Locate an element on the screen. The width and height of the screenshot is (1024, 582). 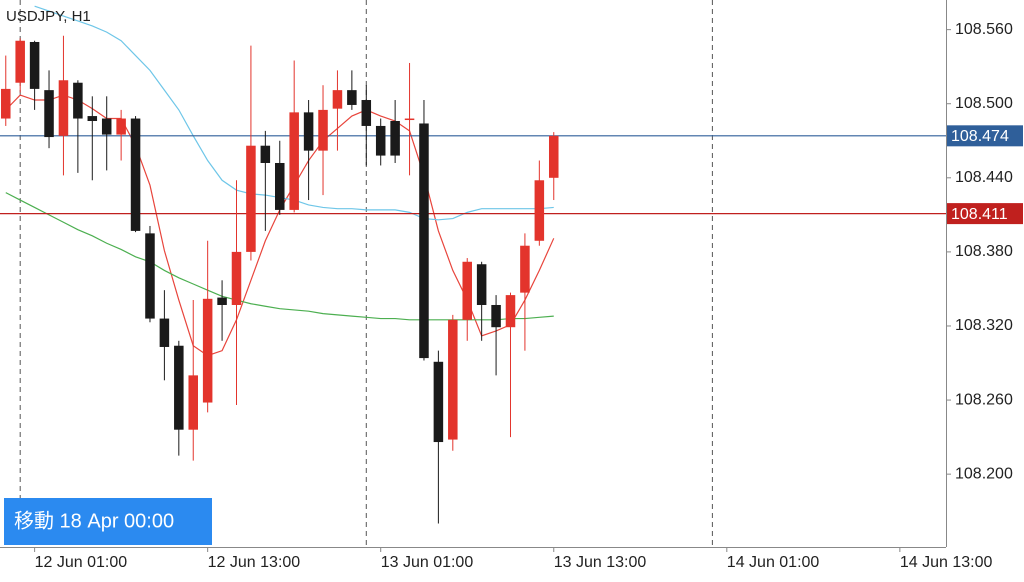
moving-average is located at coordinates (279, 256).